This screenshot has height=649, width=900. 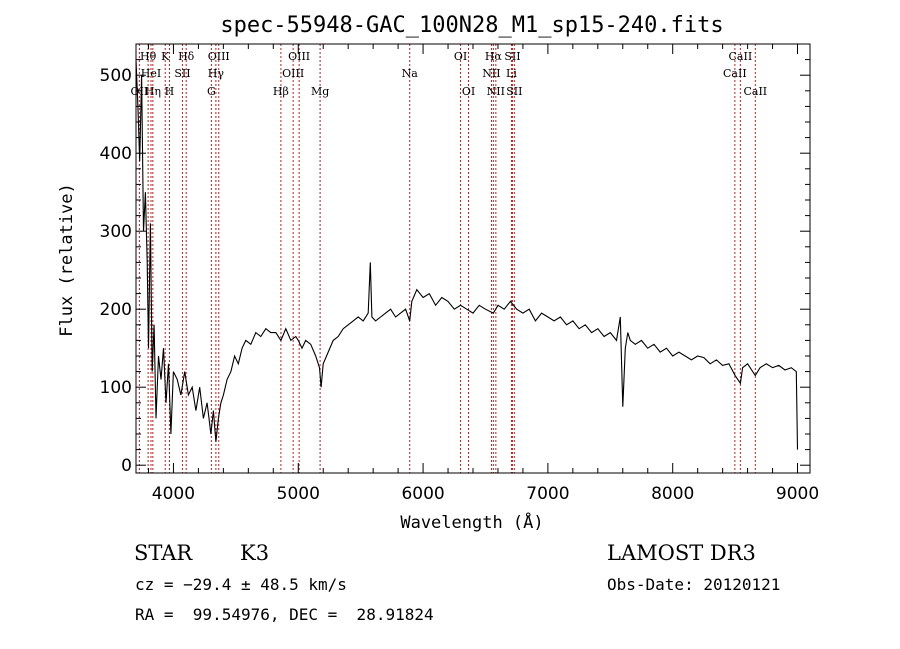 What do you see at coordinates (116, 310) in the screenshot?
I see `y-tick-label: 200` at bounding box center [116, 310].